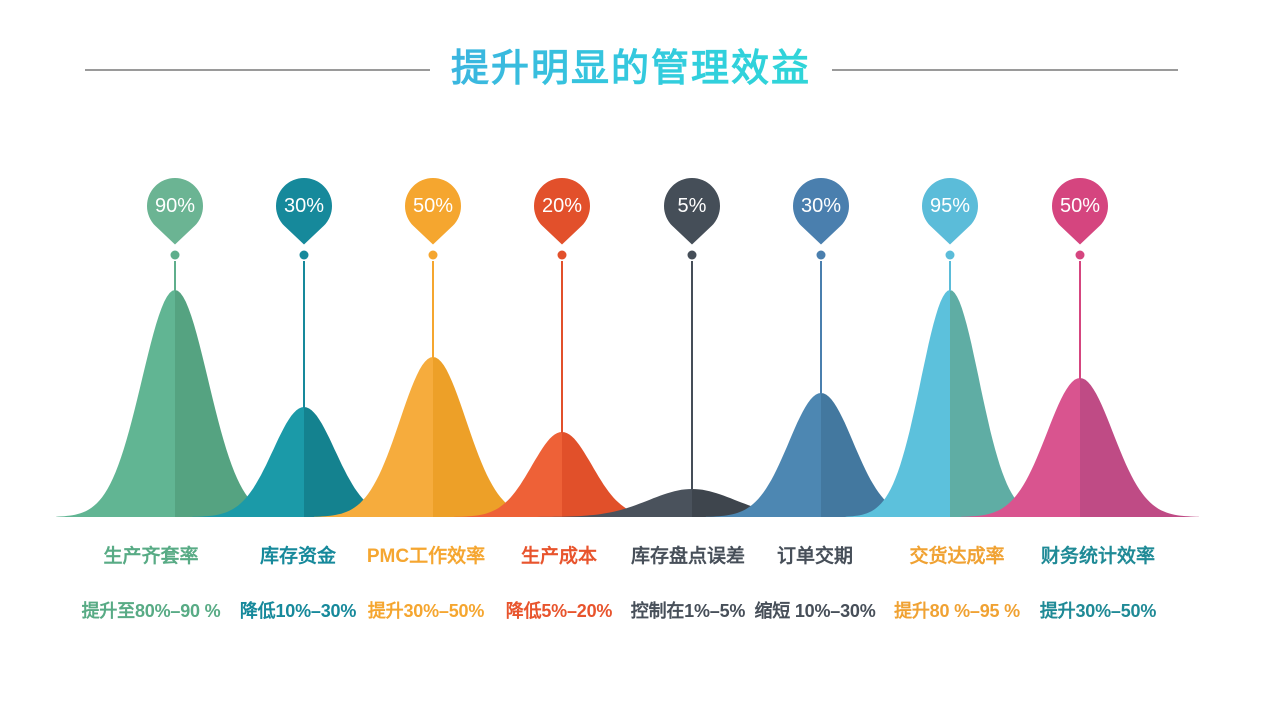 This screenshot has width=1262, height=708. Describe the element at coordinates (151, 611) in the screenshot. I see `category-detail: 提升至80%–90 %` at that location.